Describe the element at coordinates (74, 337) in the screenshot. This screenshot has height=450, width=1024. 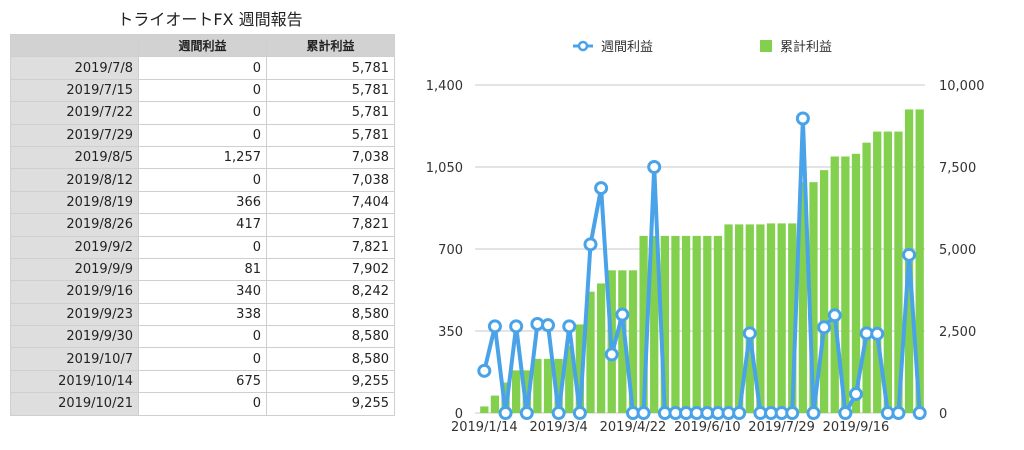
I see `date-cell: 2019/9/30` at that location.